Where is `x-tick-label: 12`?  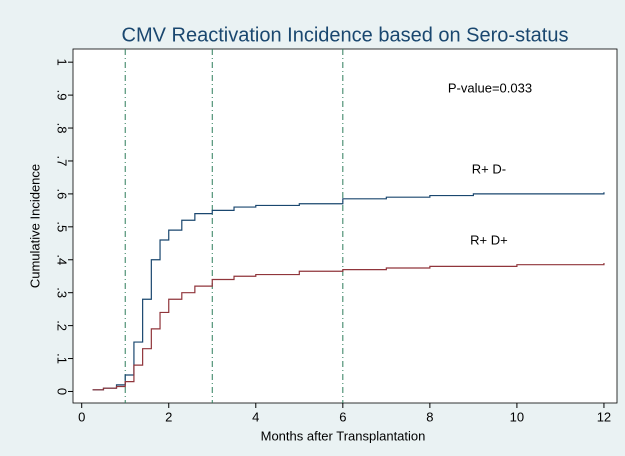 x-tick-label: 12 is located at coordinates (604, 416).